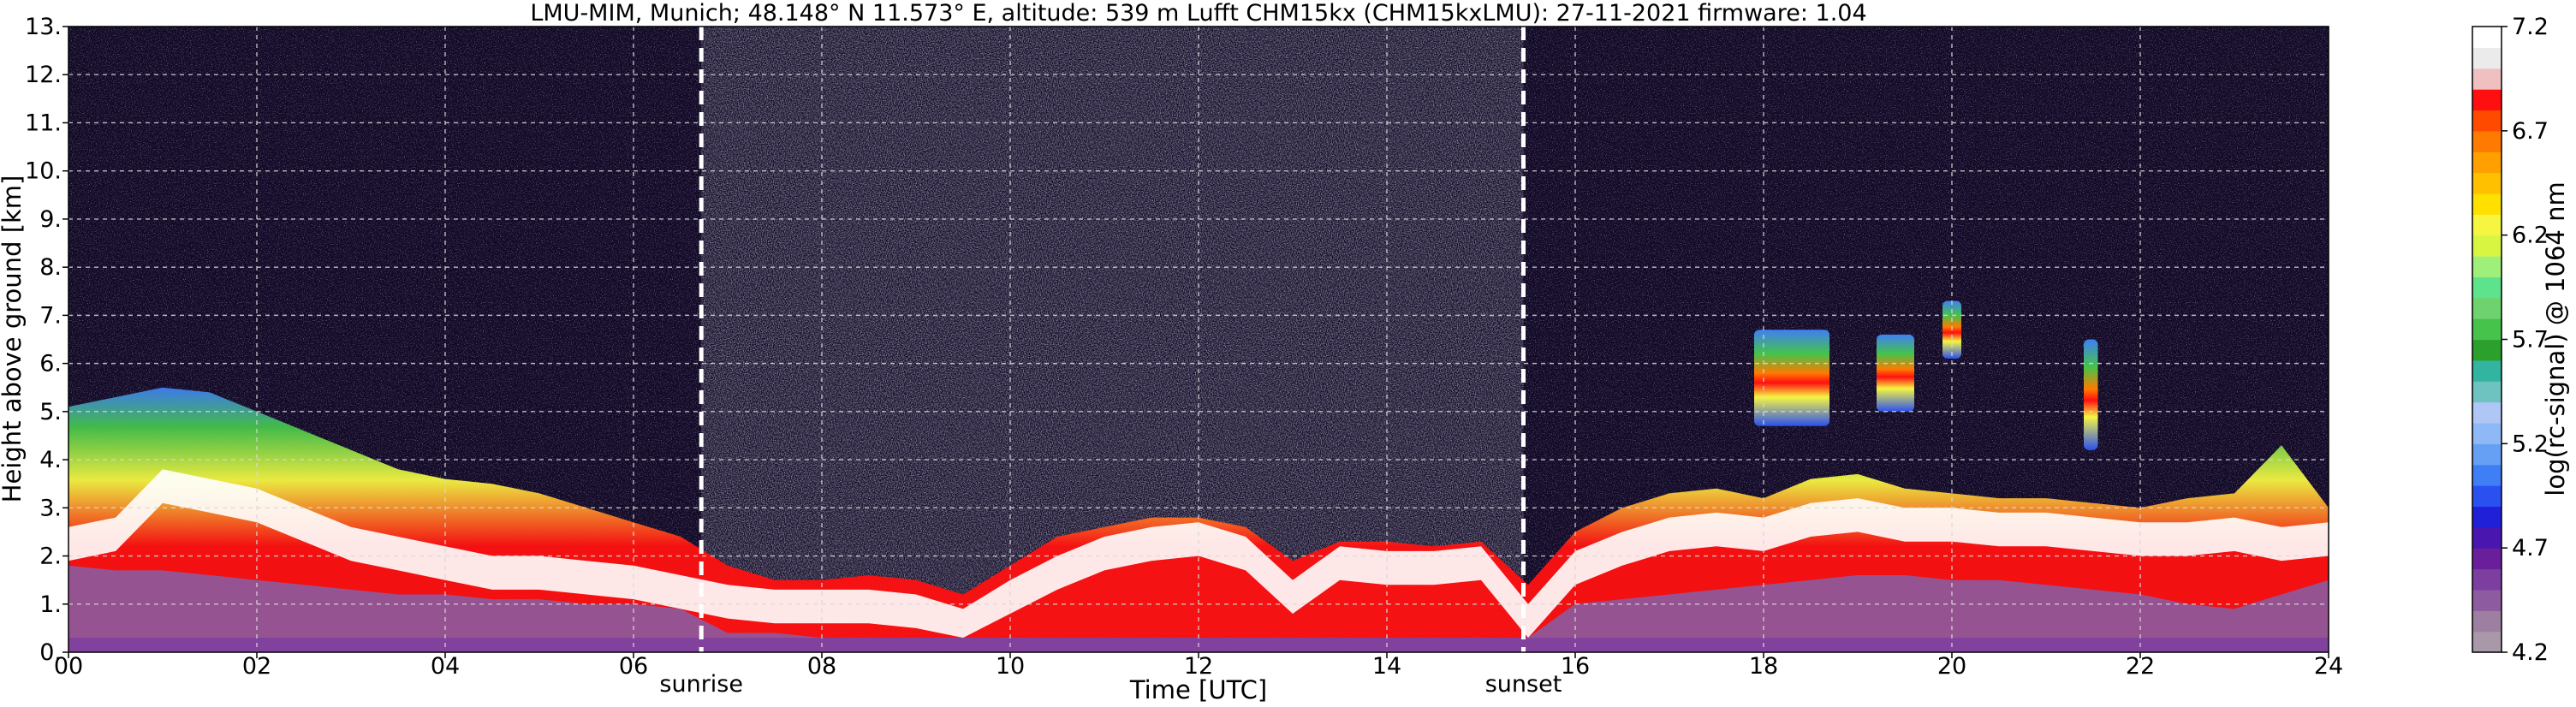 This screenshot has height=707, width=2576. Describe the element at coordinates (50, 219) in the screenshot. I see `y-tick-label: 9.` at that location.